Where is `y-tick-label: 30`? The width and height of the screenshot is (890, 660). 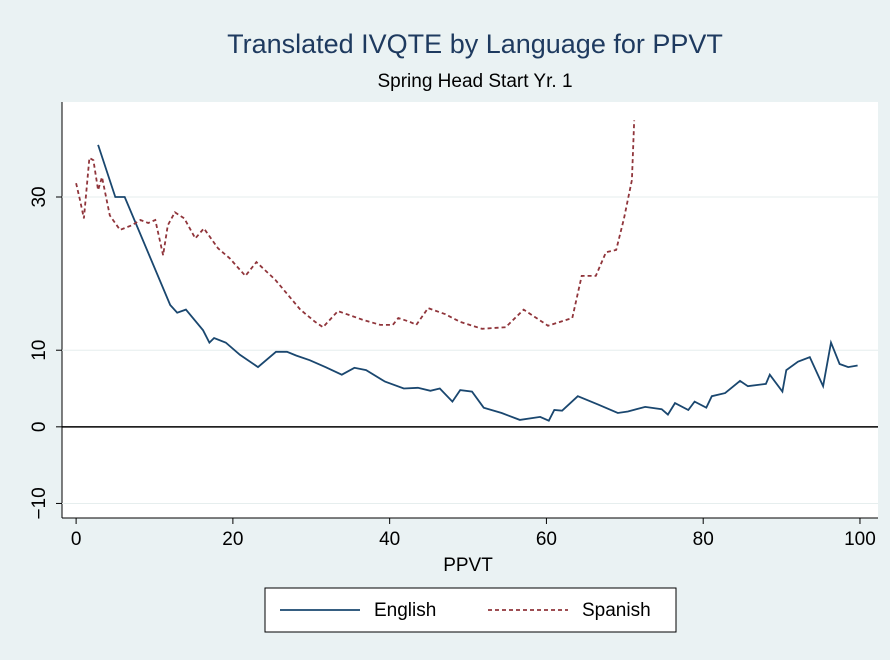
y-tick-label: 30 is located at coordinates (39, 196).